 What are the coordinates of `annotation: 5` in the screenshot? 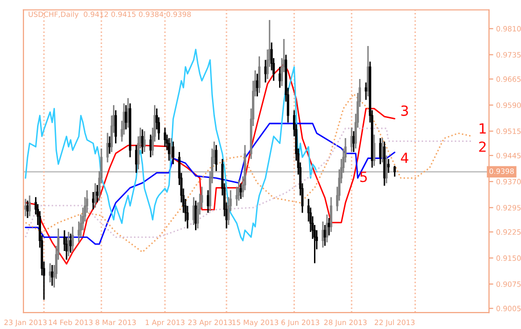 It's located at (363, 177).